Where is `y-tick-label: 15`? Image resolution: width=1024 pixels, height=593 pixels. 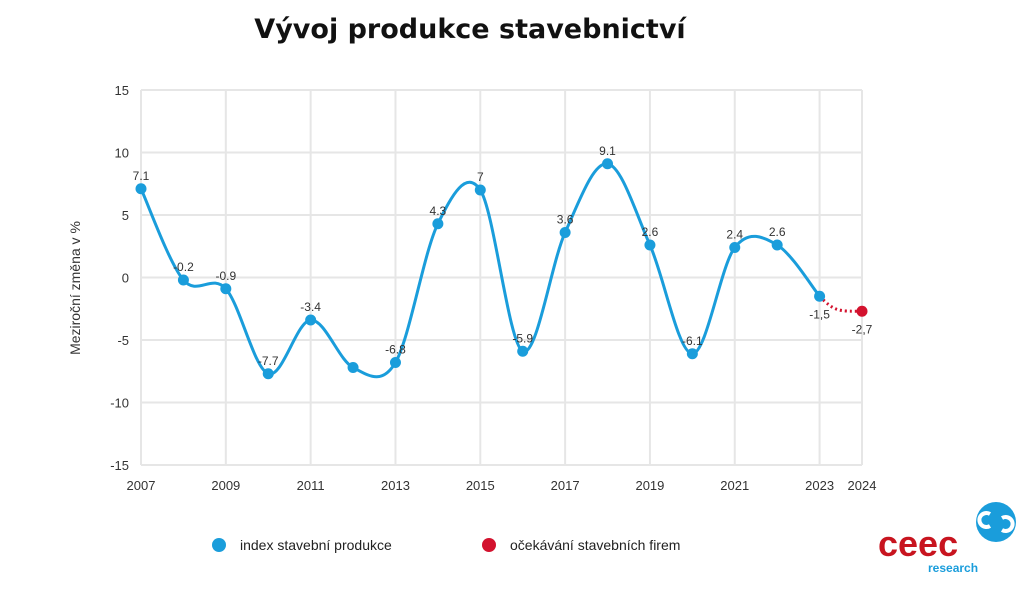
y-tick-label: 15 is located at coordinates (122, 90).